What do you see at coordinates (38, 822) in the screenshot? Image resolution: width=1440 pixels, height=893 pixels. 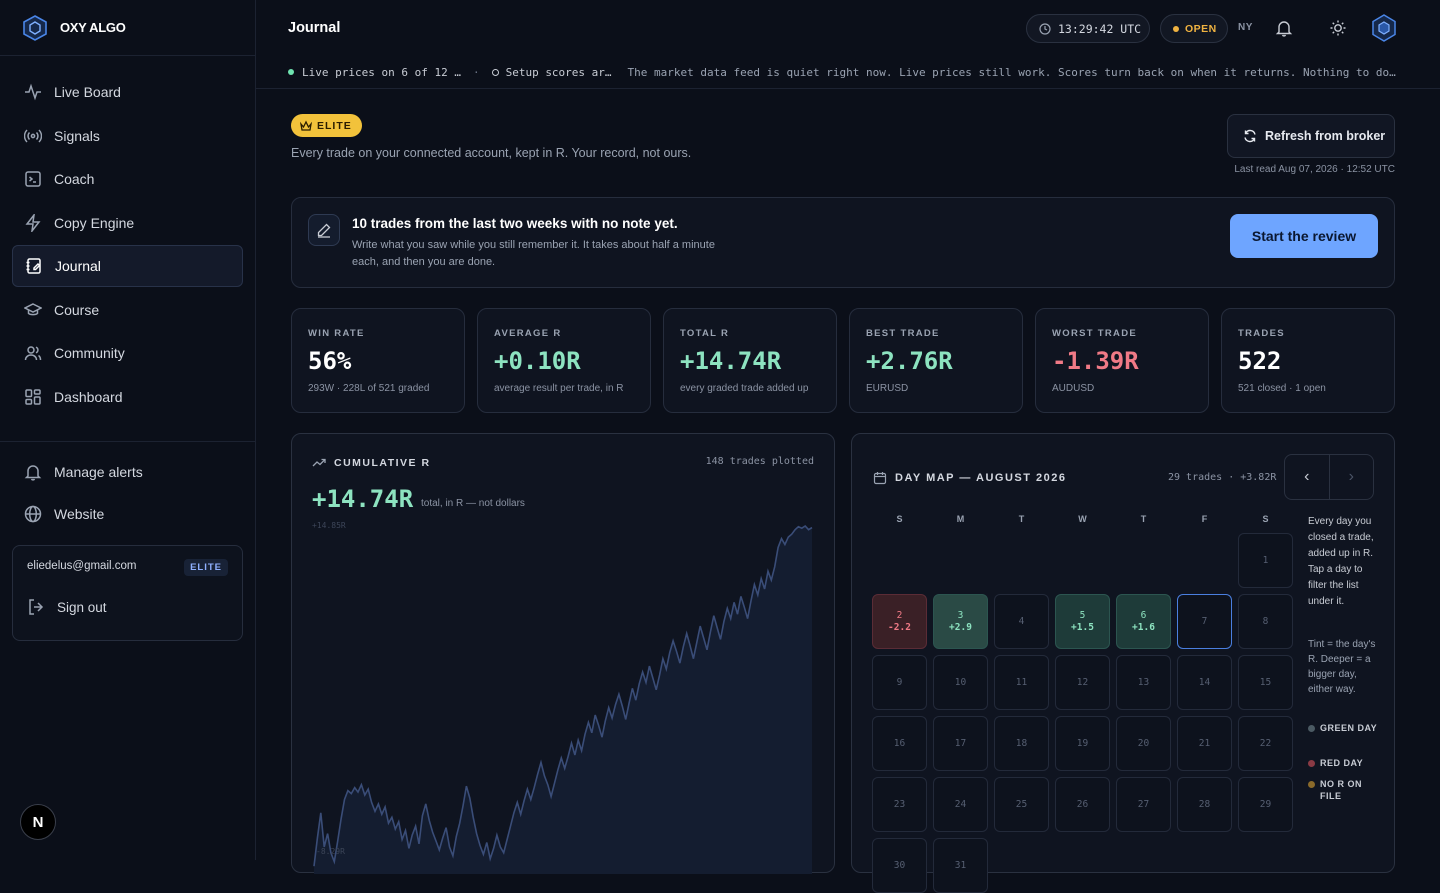 I see `dev-tools-badge: N` at bounding box center [38, 822].